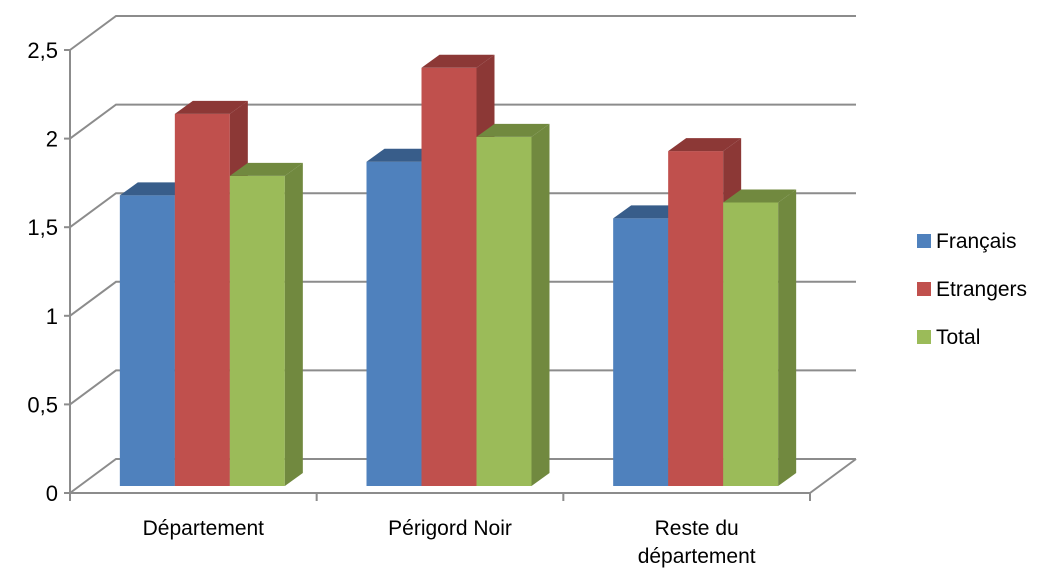  What do you see at coordinates (204, 528) in the screenshot?
I see `category-label: Département` at bounding box center [204, 528].